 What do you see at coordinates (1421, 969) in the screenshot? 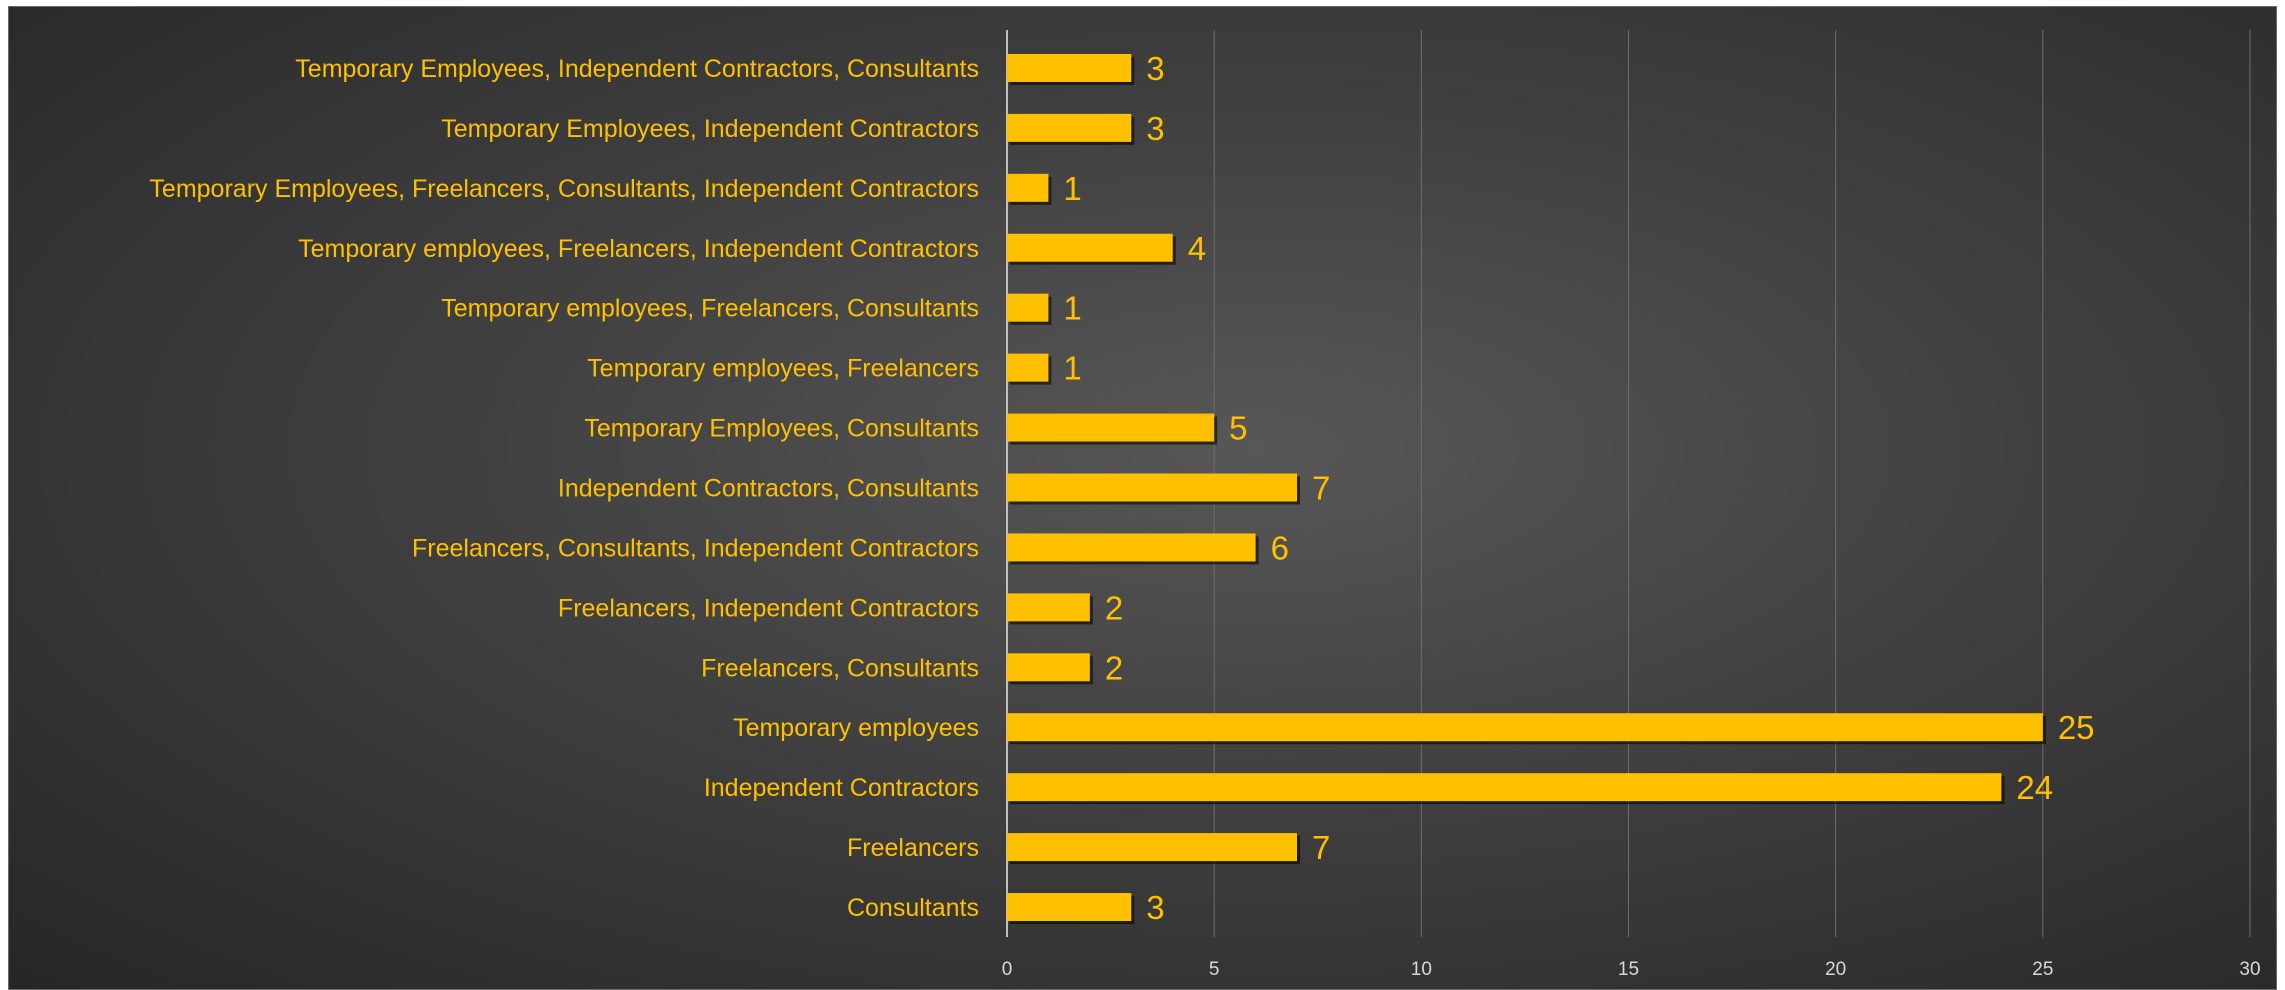
I see `x-tick-label: 10` at bounding box center [1421, 969].